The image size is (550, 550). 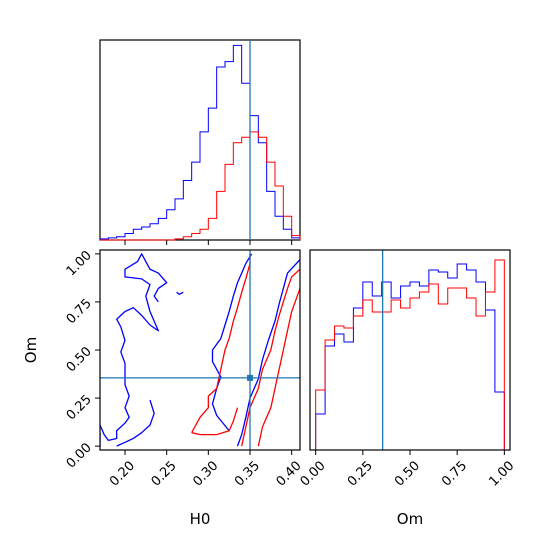 I want to click on h0-histogram-series, so click(x=200, y=142).